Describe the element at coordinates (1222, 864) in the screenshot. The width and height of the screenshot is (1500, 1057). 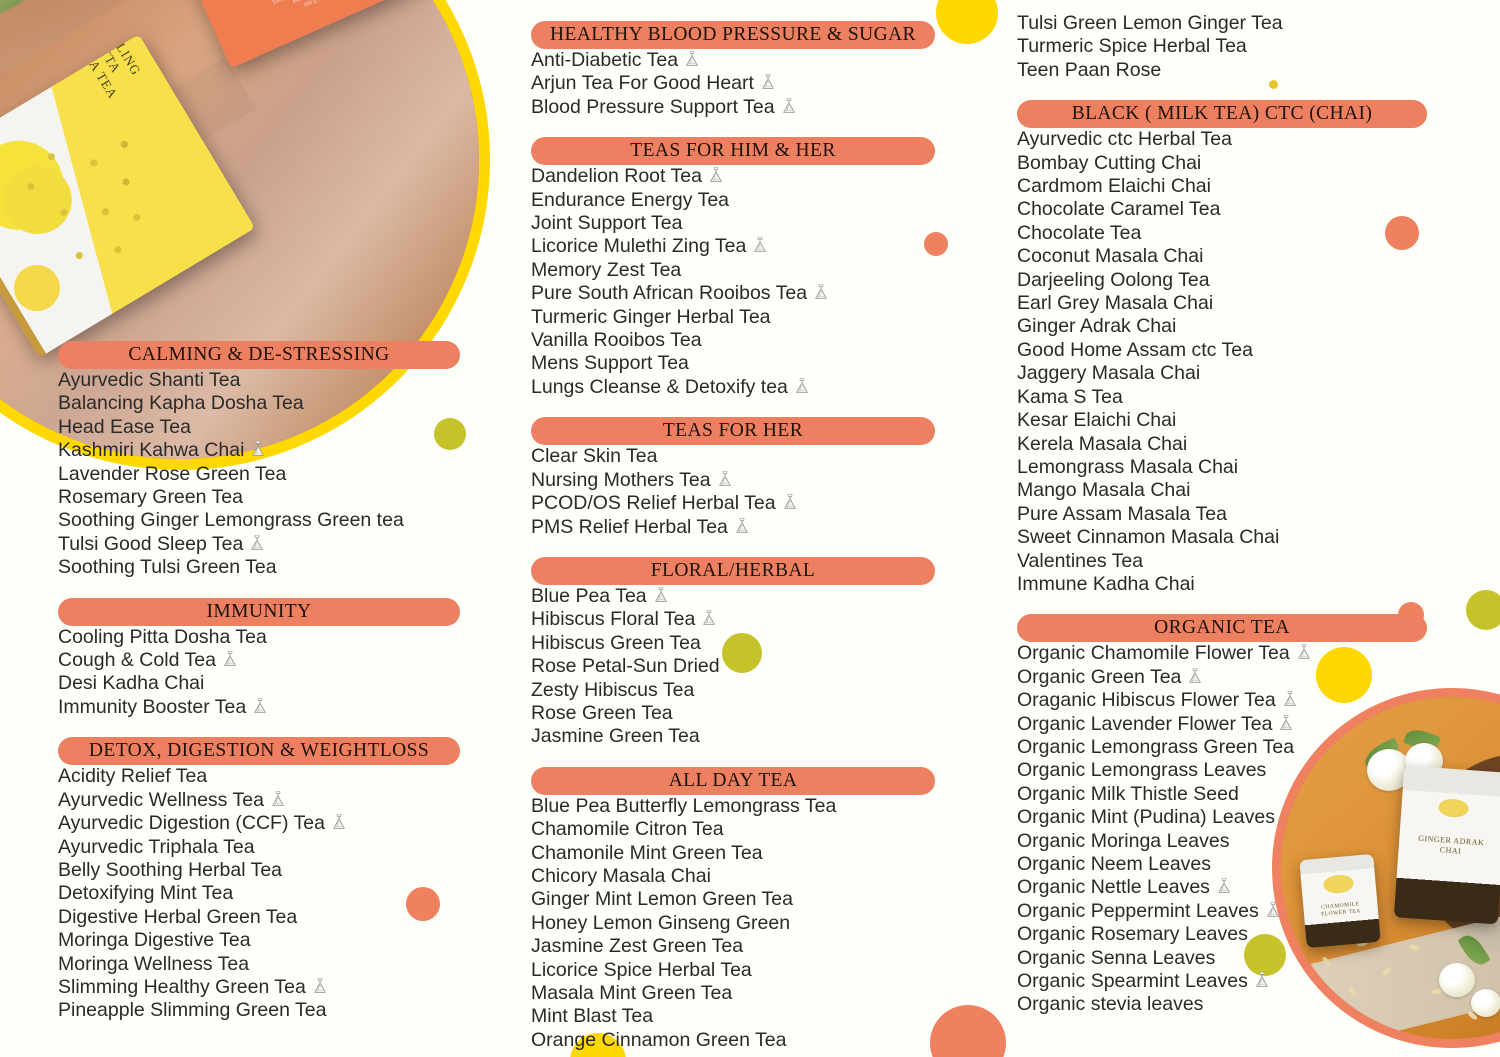
I see `tea-item: Organic Neem Leaves` at that location.